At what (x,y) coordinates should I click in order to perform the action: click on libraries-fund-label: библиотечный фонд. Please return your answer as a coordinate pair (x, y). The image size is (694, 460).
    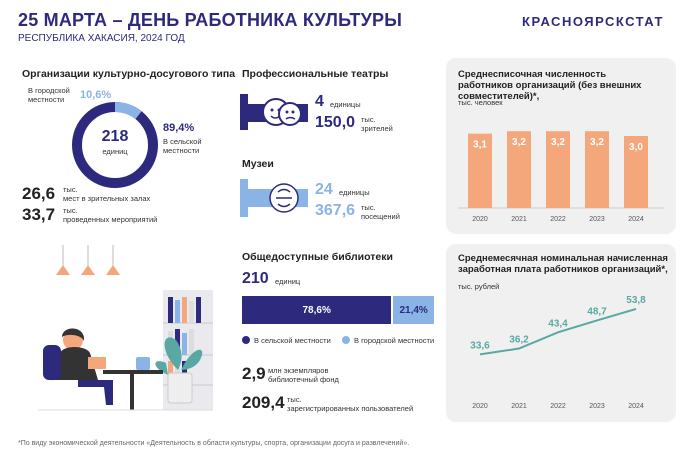
    Looking at the image, I should click on (303, 379).